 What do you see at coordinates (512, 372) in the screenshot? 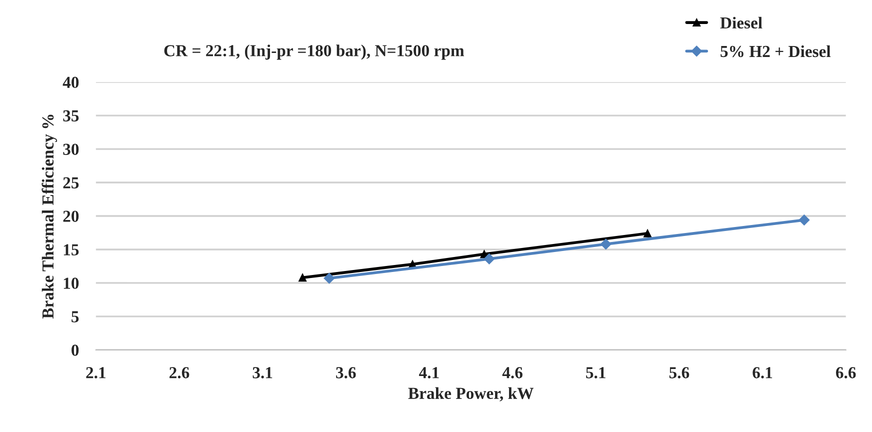
I see `x-tick-label: 4.6` at bounding box center [512, 372].